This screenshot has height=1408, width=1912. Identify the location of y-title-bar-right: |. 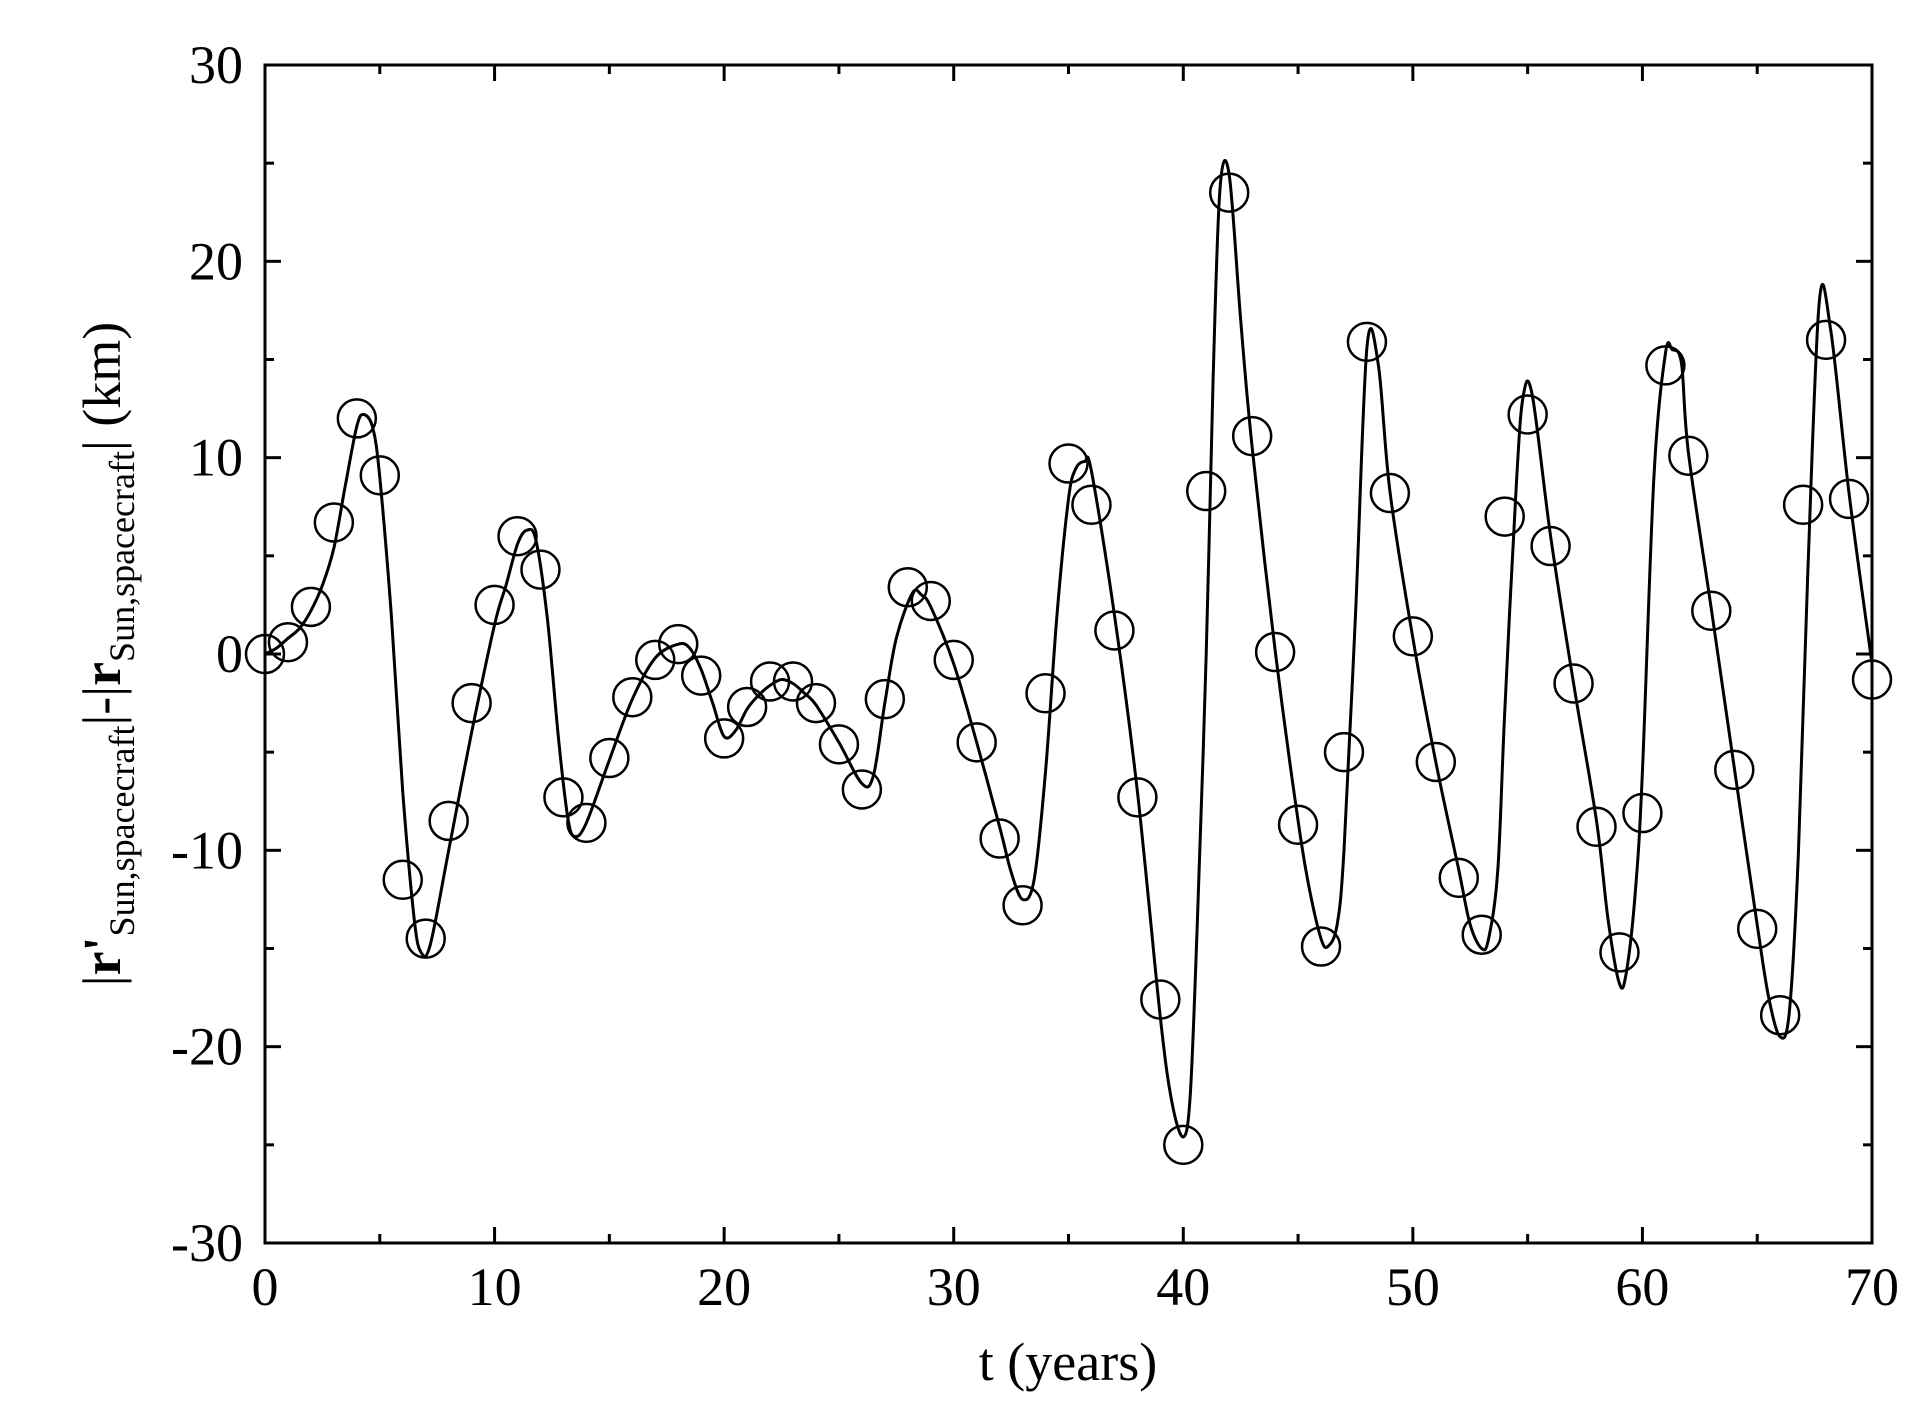
(102, 445).